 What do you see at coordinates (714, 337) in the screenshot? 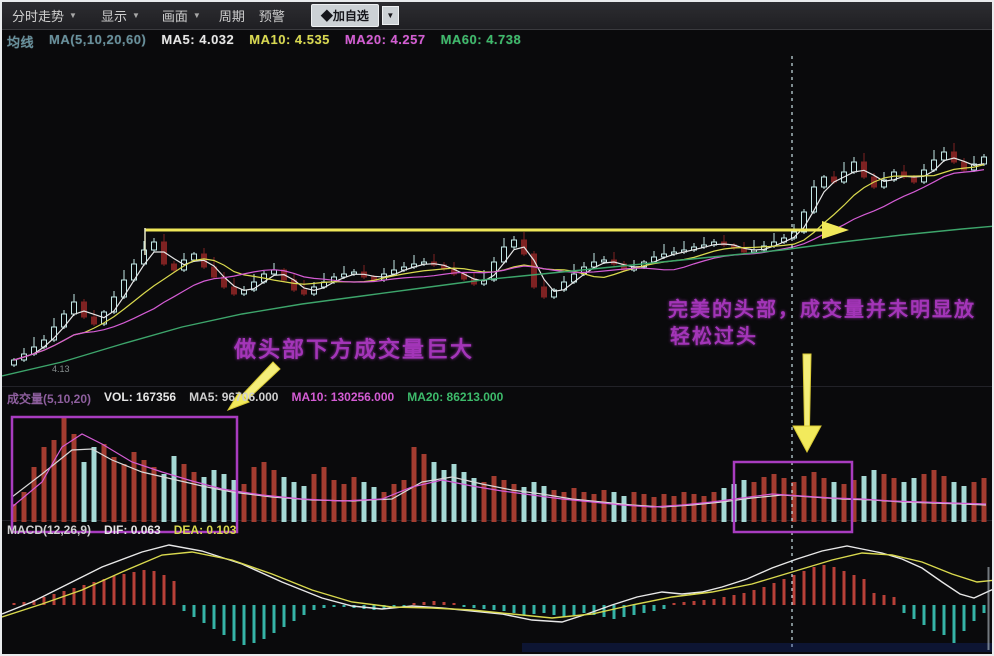
I see `annotation-perfect-top-line2: 轻松过头` at bounding box center [714, 337].